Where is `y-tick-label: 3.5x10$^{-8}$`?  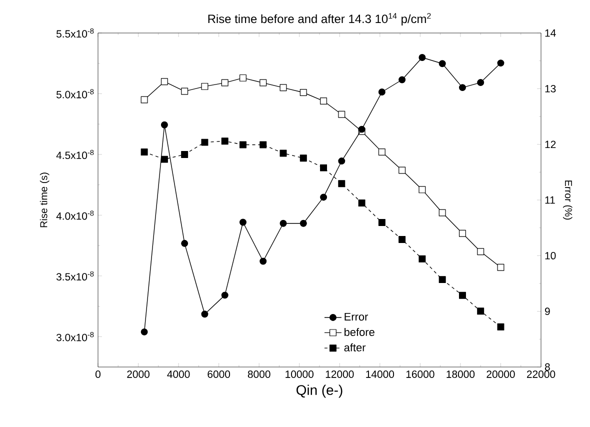 y-tick-label: 3.5x10$^{-8}$ is located at coordinates (75, 275).